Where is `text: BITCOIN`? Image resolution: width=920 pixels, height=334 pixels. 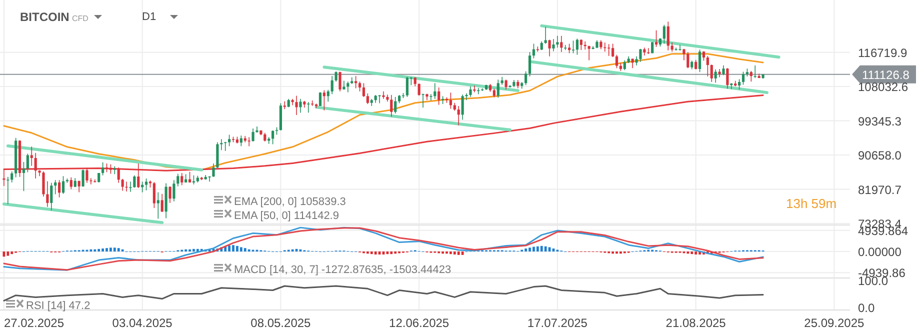 text: BITCOIN is located at coordinates (45, 17).